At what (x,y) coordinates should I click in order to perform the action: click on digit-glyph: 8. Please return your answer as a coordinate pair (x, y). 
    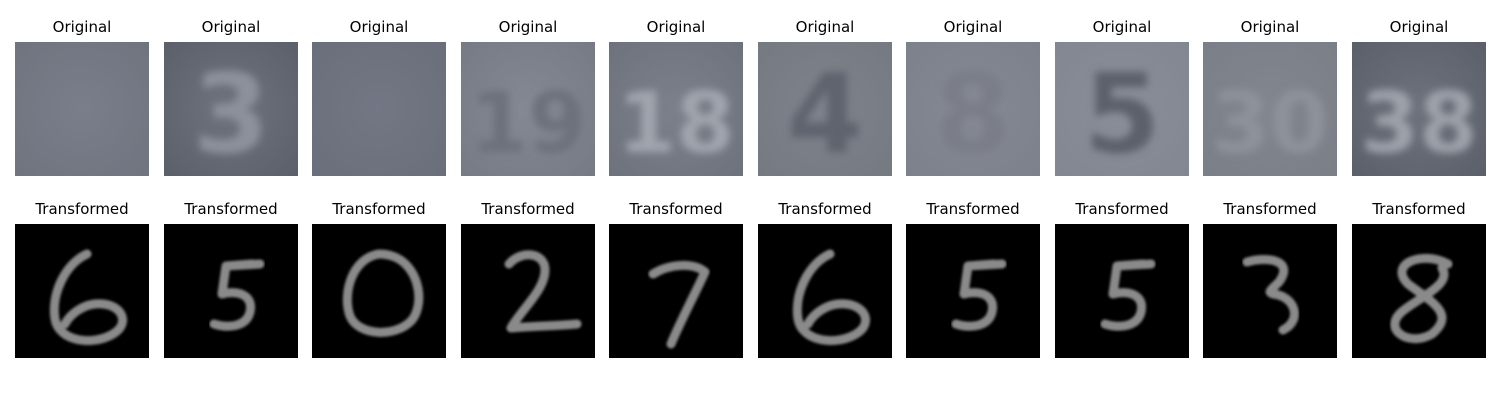
    Looking at the image, I should click on (973, 113).